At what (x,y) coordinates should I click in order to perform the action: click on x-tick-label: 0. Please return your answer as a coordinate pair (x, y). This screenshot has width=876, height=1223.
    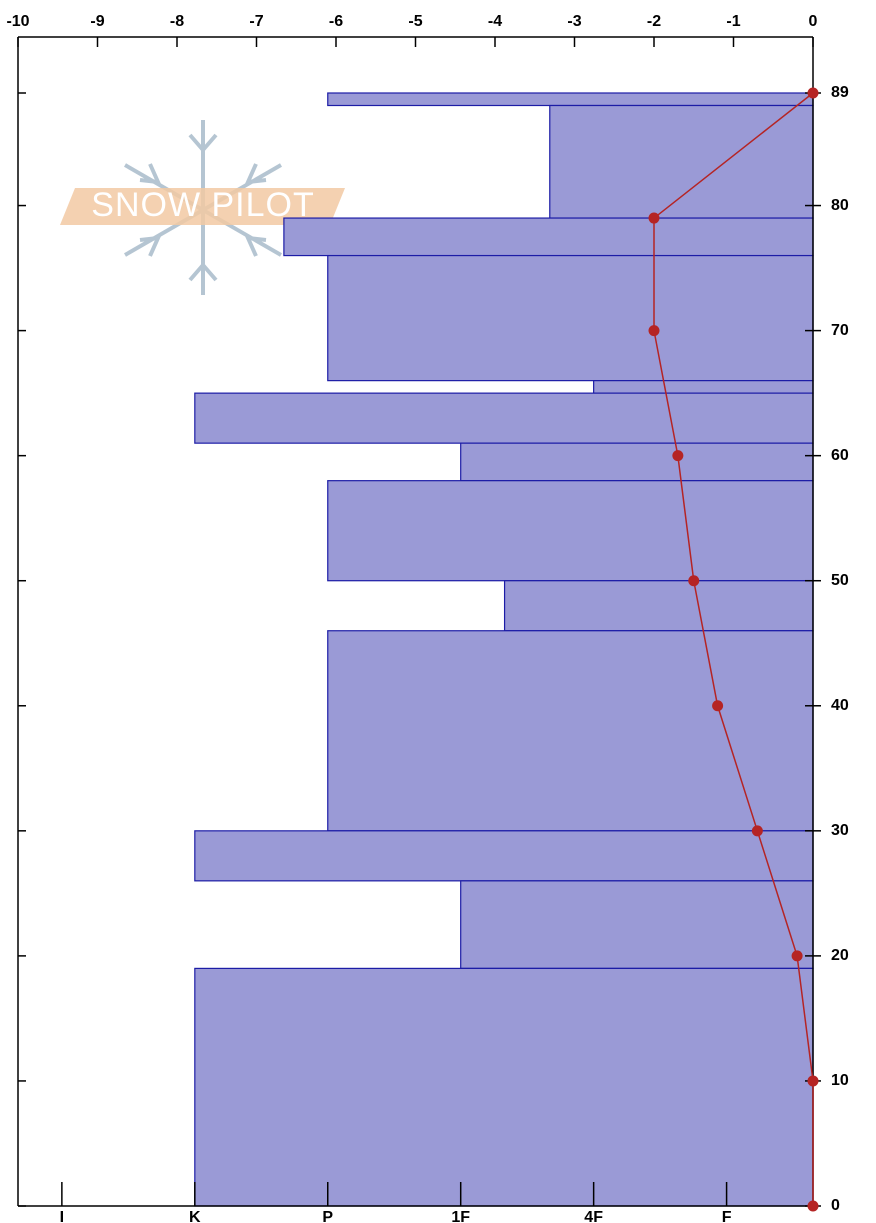
    Looking at the image, I should click on (813, 21).